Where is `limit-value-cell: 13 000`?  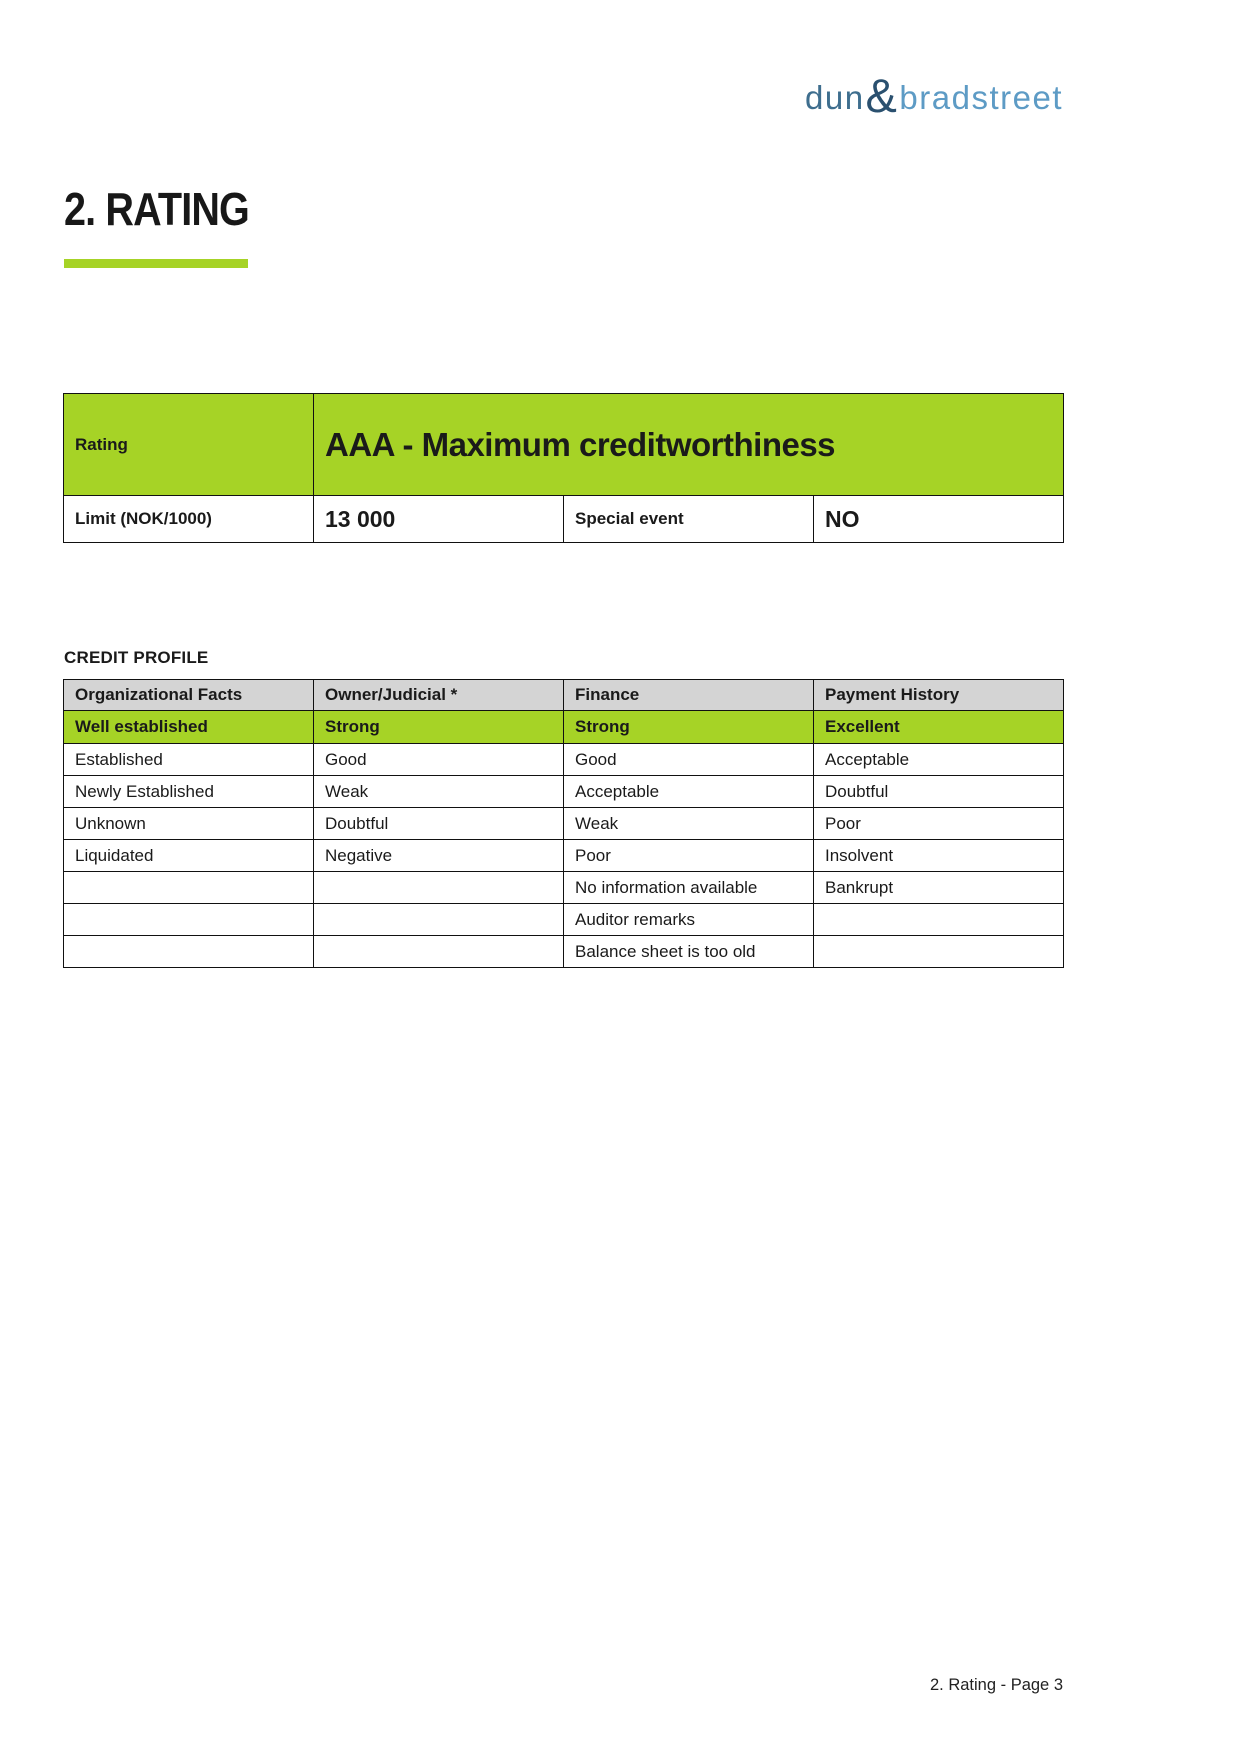 limit-value-cell: 13 000 is located at coordinates (438, 519).